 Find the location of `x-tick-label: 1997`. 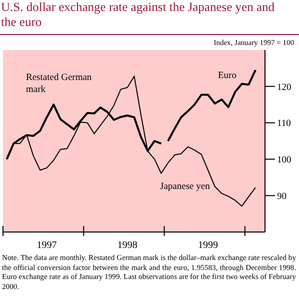

x-tick-label: 1997 is located at coordinates (46, 245).